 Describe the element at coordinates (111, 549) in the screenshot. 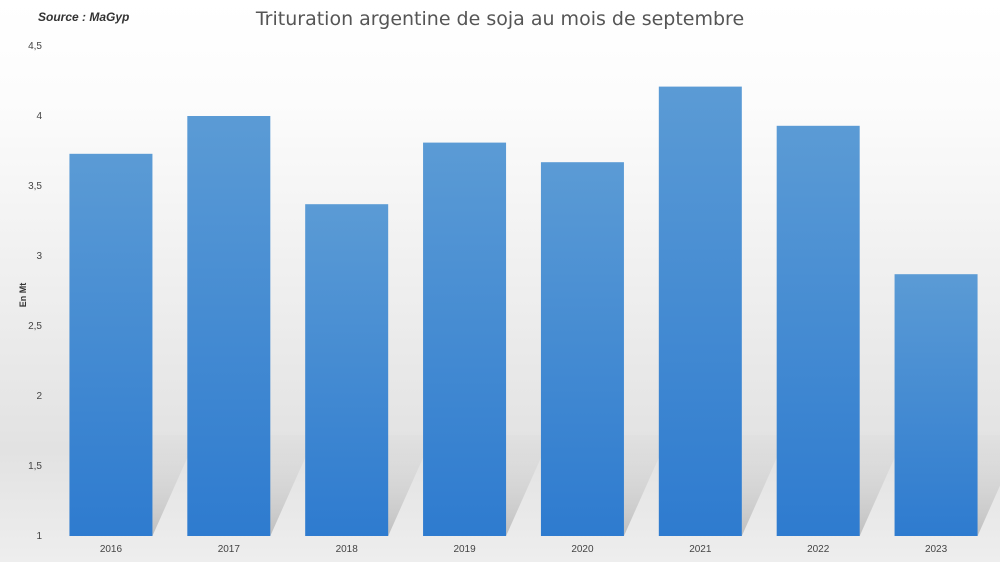

I see `x-tick-label: 2016` at that location.